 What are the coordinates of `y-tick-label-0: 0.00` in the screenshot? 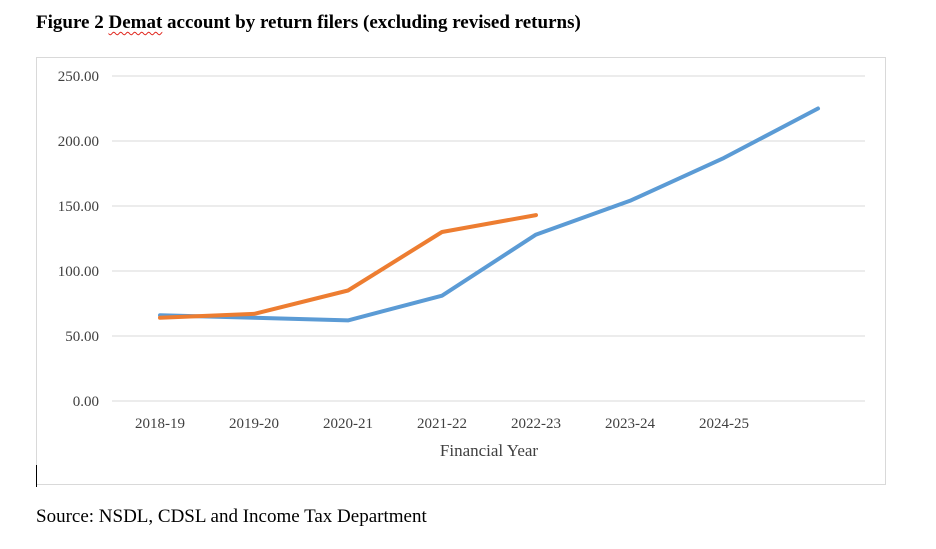 It's located at (86, 402).